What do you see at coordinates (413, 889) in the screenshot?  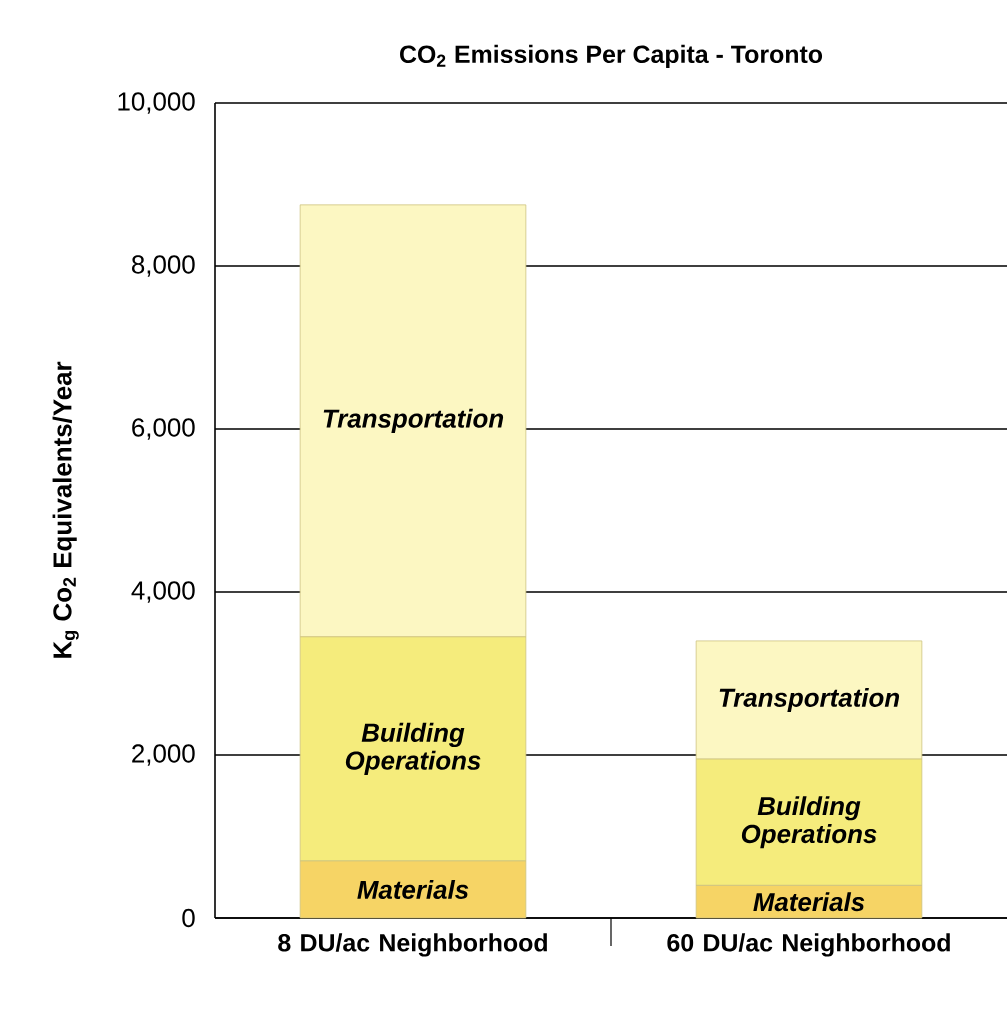 I see `text: Materials` at bounding box center [413, 889].